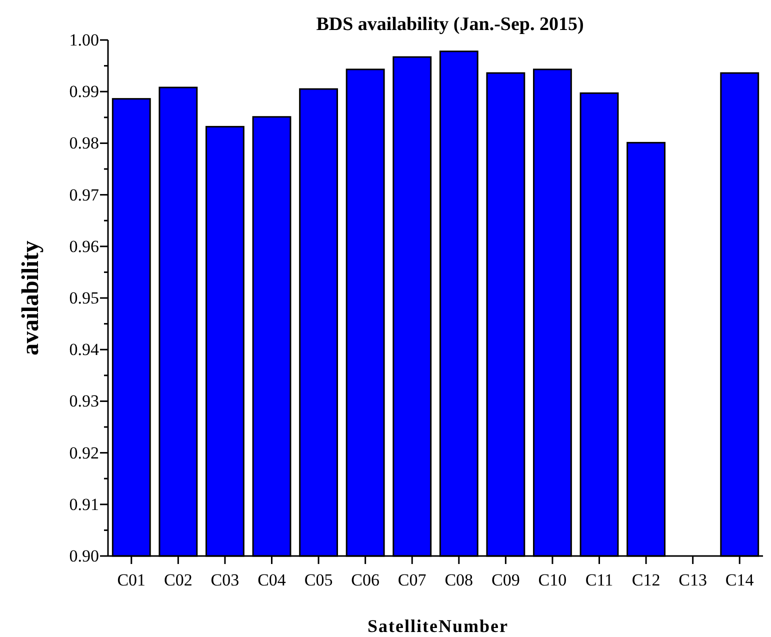 The image size is (771, 637). What do you see at coordinates (84, 504) in the screenshot?
I see `y-tick-label: 0.91` at bounding box center [84, 504].